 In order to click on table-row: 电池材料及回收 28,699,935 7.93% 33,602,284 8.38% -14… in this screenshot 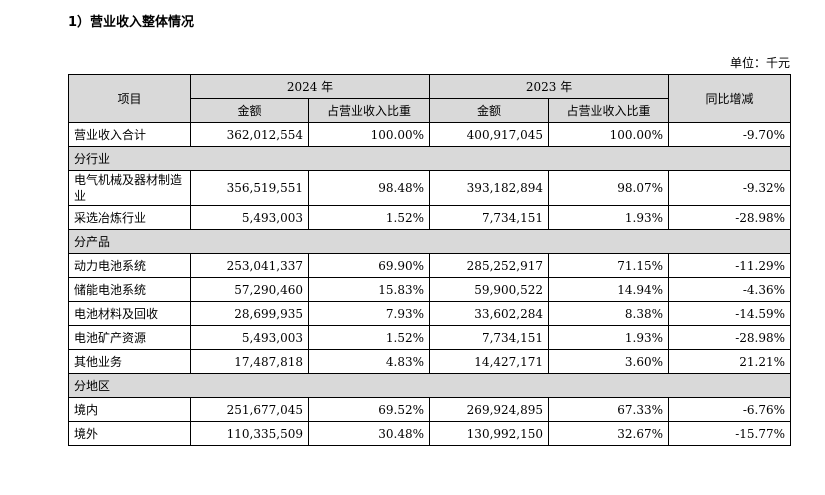, I will do `click(430, 313)`.